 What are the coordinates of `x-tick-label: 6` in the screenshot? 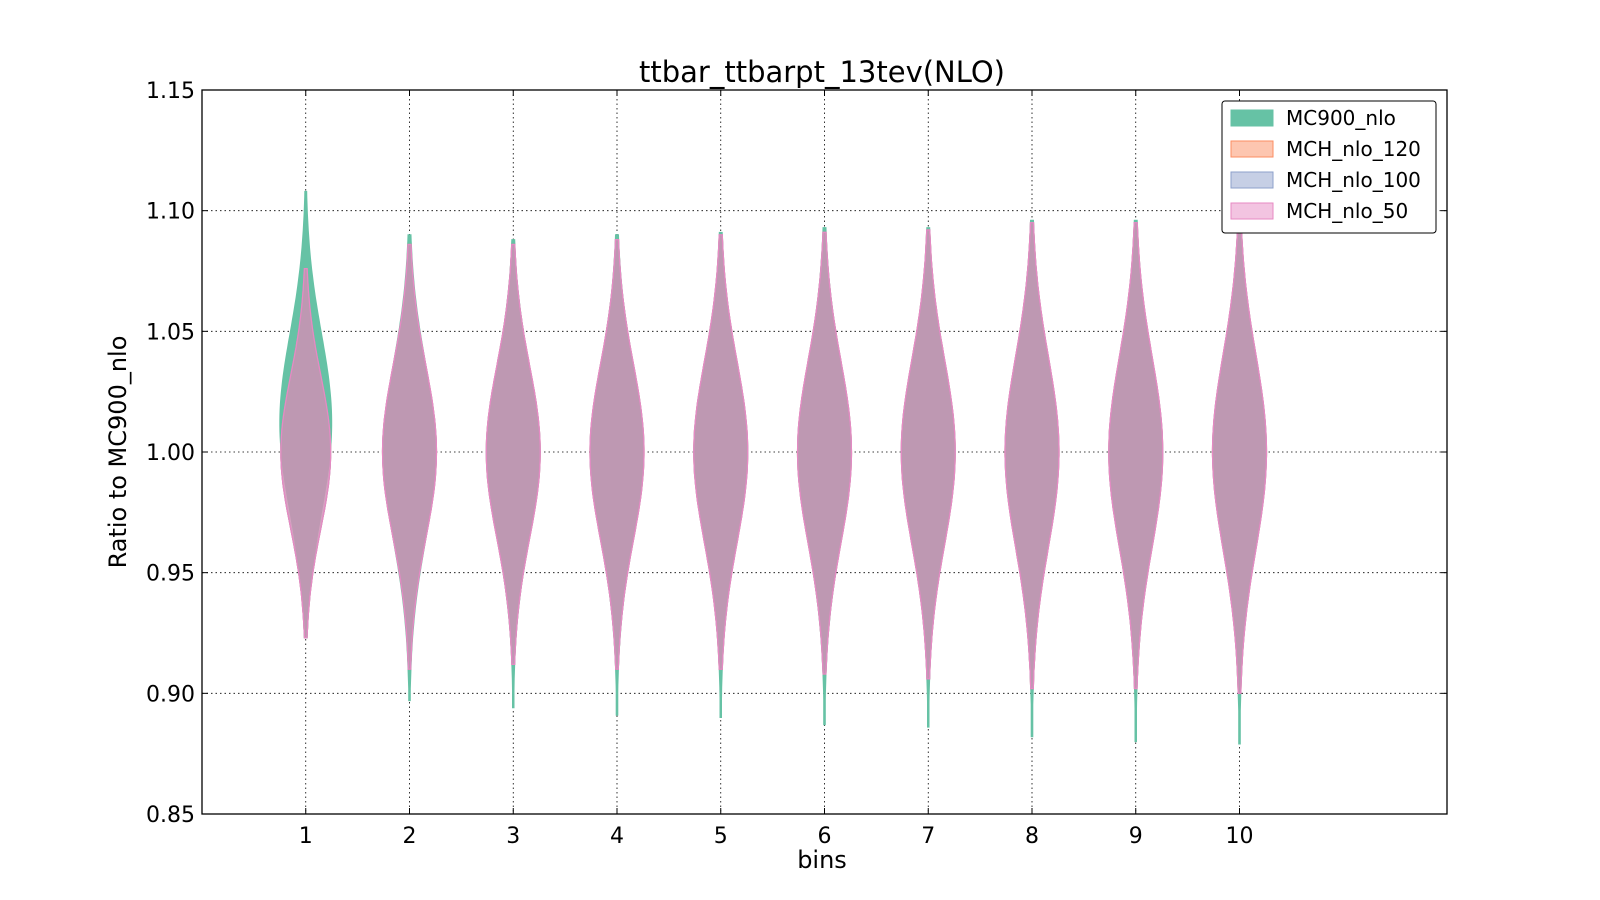 It's located at (825, 836).